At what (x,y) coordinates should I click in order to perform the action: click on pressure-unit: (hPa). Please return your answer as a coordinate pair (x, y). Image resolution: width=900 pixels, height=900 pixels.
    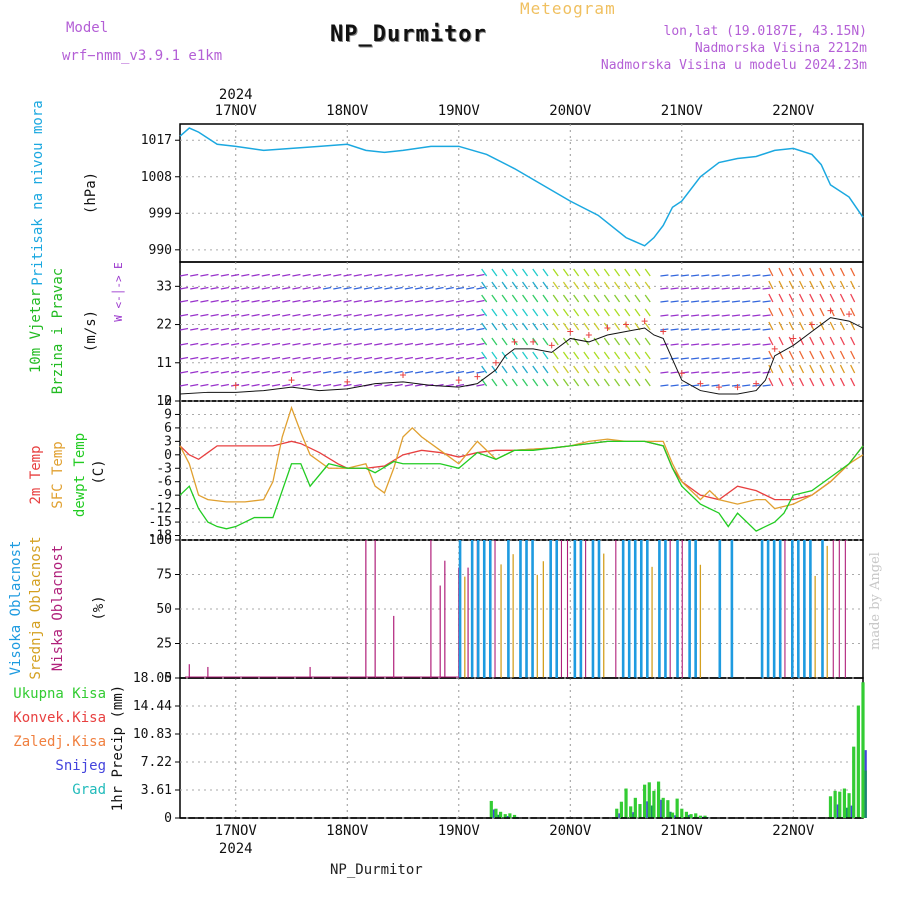
    Looking at the image, I should click on (91, 193).